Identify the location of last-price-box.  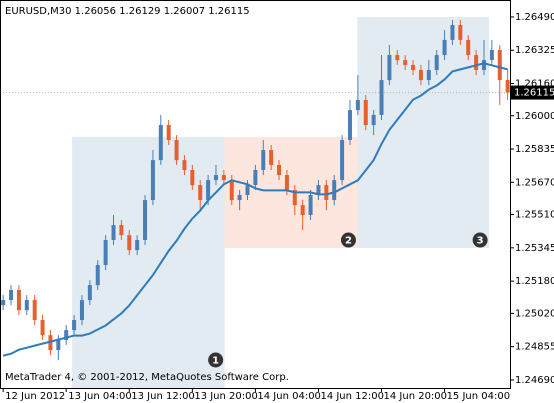
(532, 92).